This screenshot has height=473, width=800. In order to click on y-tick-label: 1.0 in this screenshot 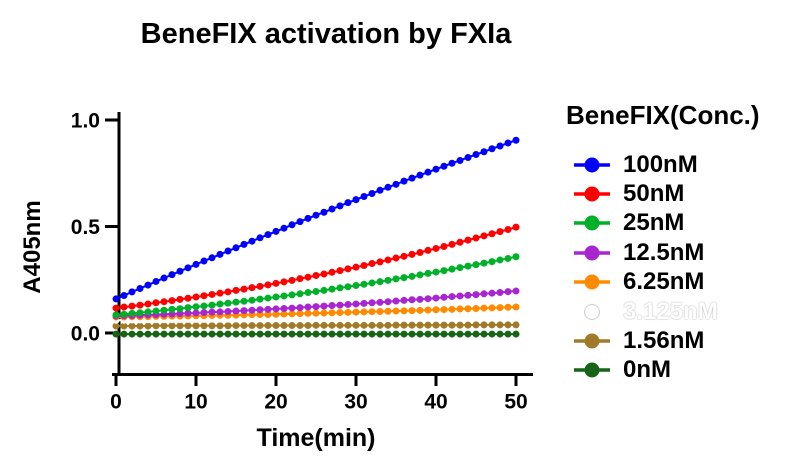, I will do `click(85, 121)`.